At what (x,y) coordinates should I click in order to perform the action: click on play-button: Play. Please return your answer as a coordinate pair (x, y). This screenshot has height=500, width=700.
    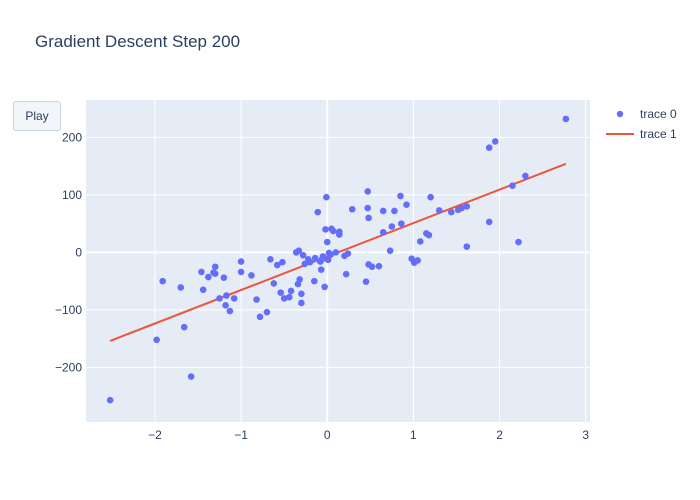
    Looking at the image, I should click on (37, 116).